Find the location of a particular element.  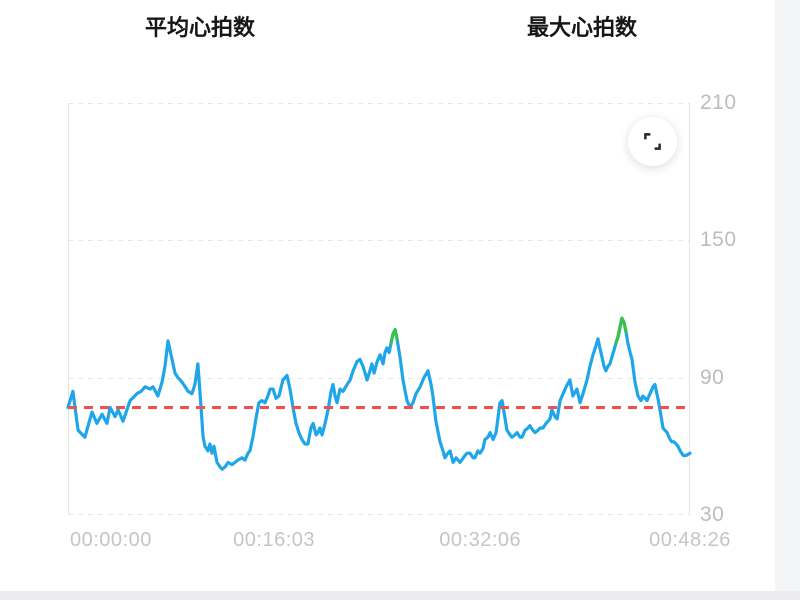

x-tick-label-2: 00:32:06 is located at coordinates (480, 540).